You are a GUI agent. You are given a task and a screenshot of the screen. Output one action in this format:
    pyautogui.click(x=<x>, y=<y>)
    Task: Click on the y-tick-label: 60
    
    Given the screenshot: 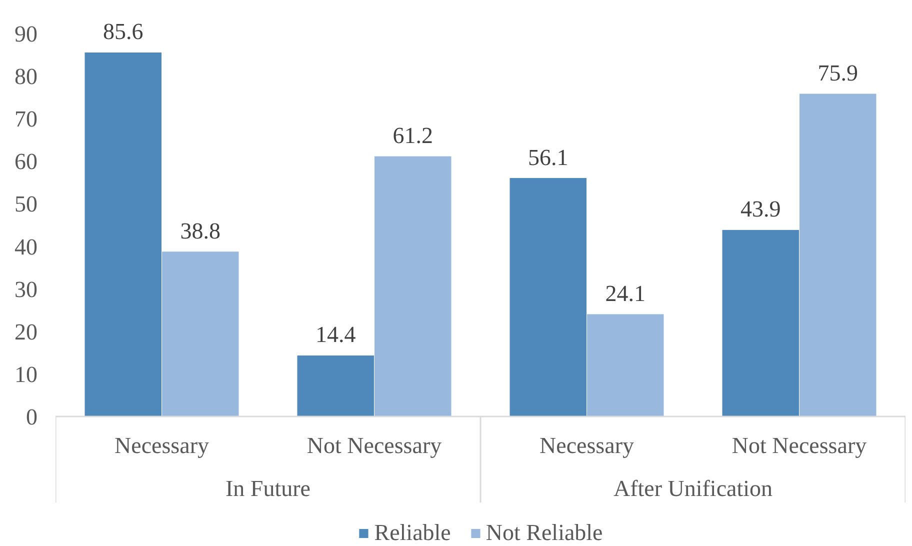 What is the action you would take?
    pyautogui.click(x=26, y=161)
    